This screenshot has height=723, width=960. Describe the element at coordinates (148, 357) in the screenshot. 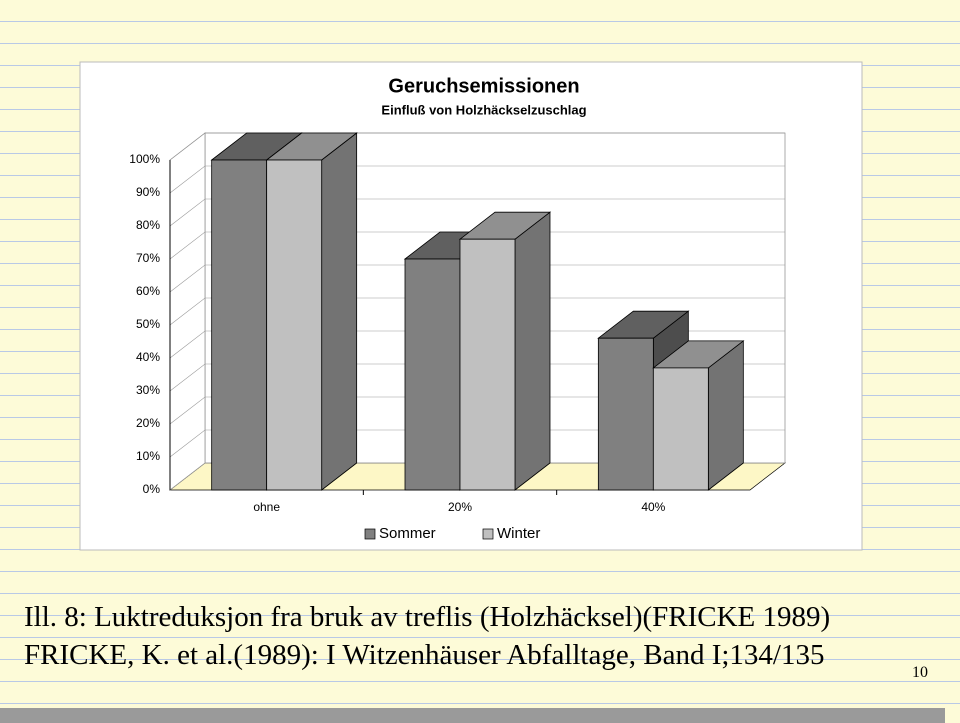

I see `y-tick-label: 40%` at that location.